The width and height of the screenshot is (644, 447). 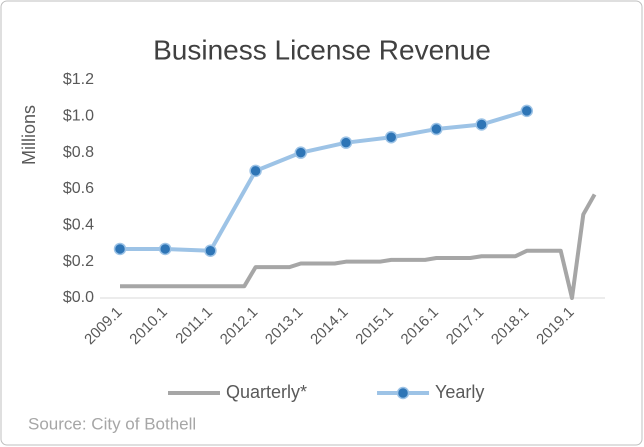 What do you see at coordinates (78, 152) in the screenshot?
I see `y-tick-label: $0.8` at bounding box center [78, 152].